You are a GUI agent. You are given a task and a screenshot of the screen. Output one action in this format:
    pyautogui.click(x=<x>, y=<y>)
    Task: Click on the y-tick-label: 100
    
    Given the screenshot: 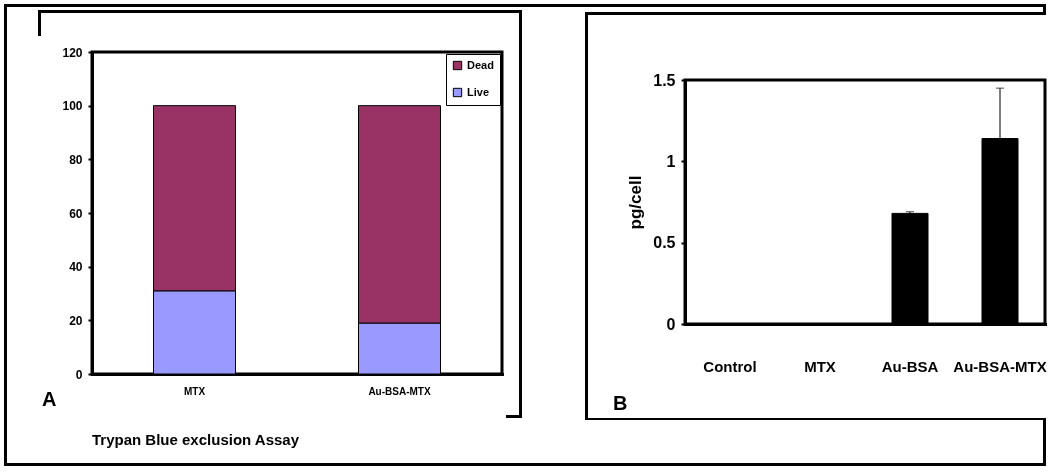 What is the action you would take?
    pyautogui.click(x=72, y=106)
    